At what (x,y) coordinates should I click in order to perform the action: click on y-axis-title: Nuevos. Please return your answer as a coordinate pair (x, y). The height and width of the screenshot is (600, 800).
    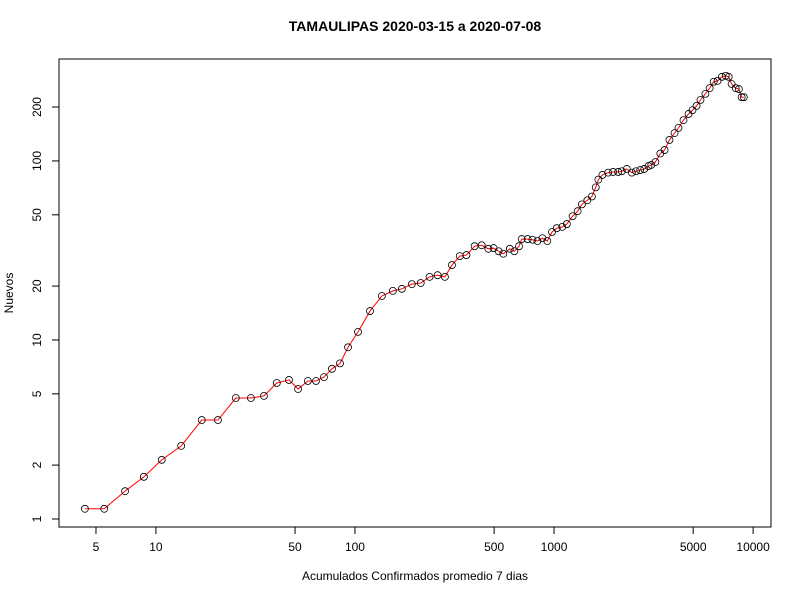
    Looking at the image, I should click on (9, 293).